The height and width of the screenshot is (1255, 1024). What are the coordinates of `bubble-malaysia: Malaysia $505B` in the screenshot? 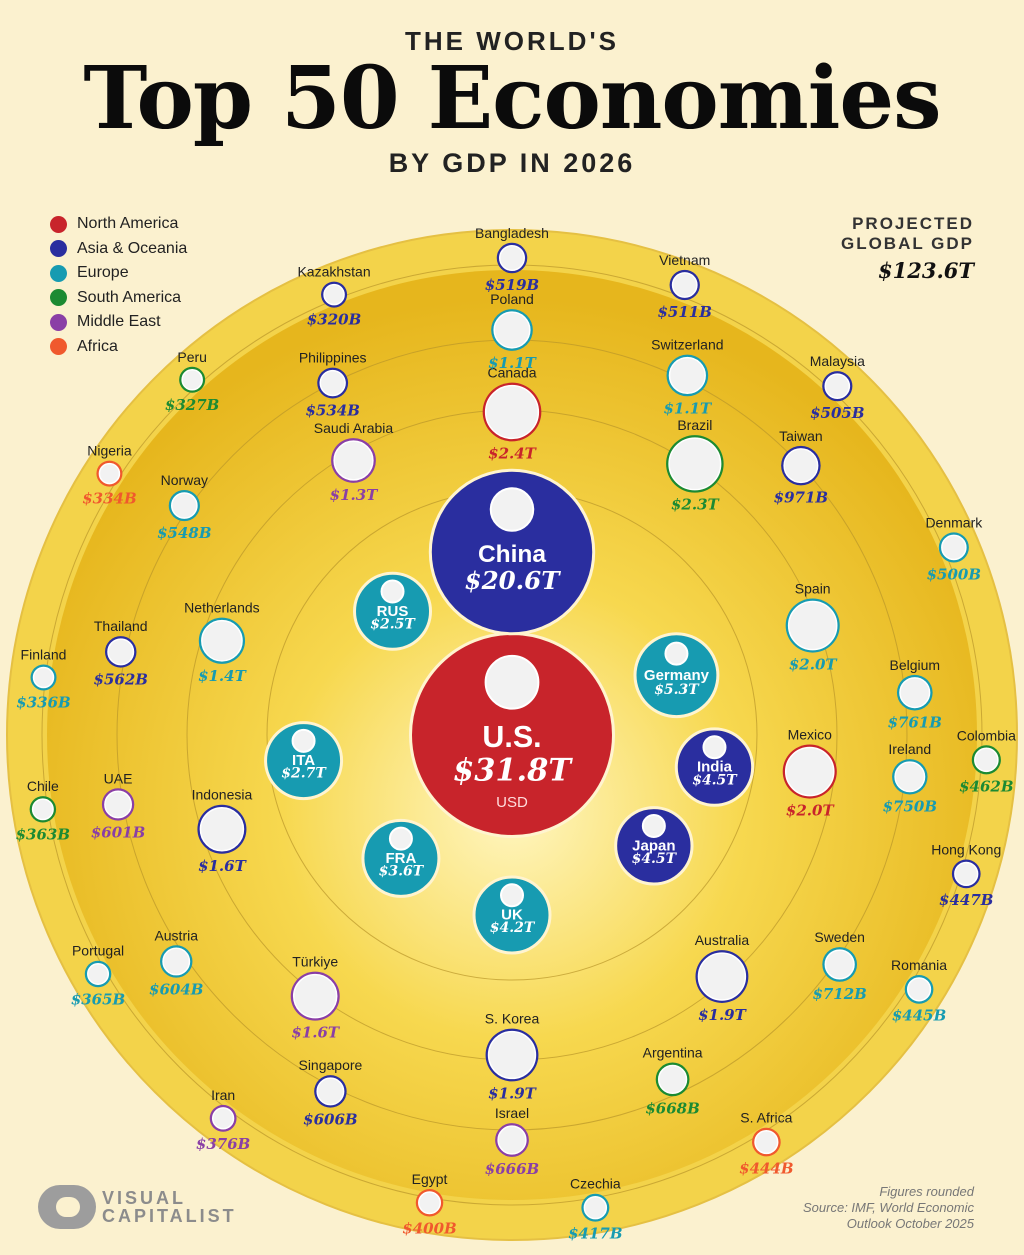 It's located at (837, 387).